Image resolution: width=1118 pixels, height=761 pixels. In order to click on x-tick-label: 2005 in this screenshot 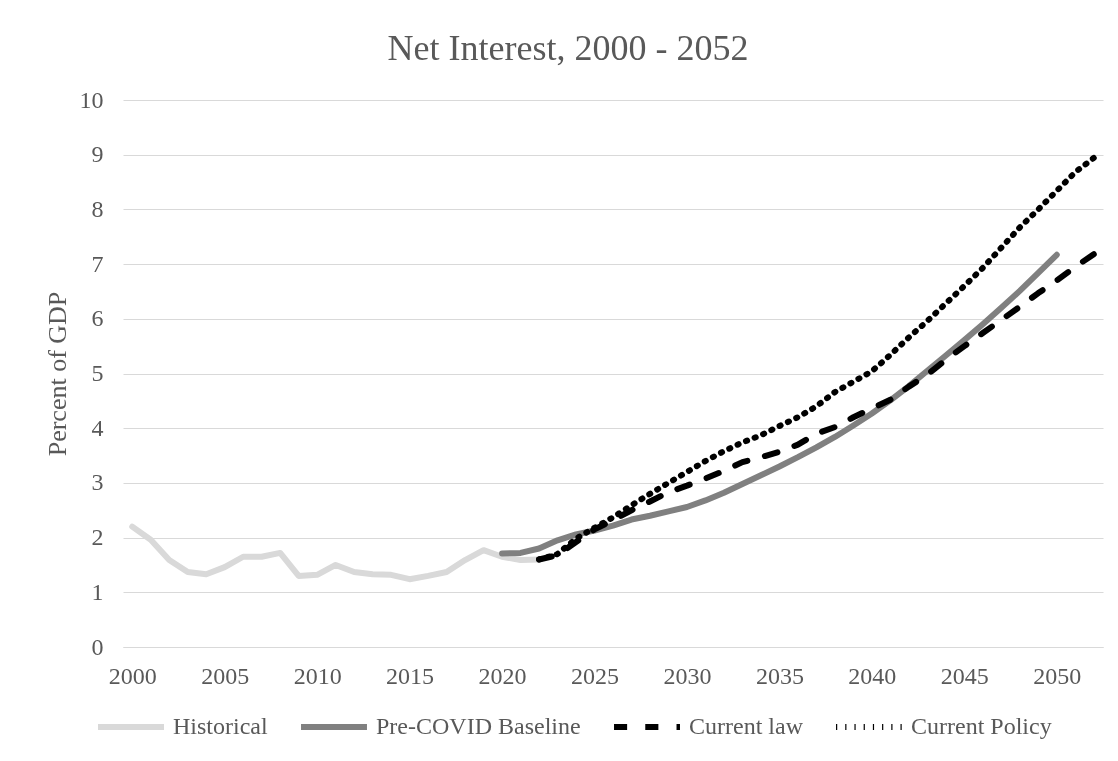, I will do `click(225, 675)`.